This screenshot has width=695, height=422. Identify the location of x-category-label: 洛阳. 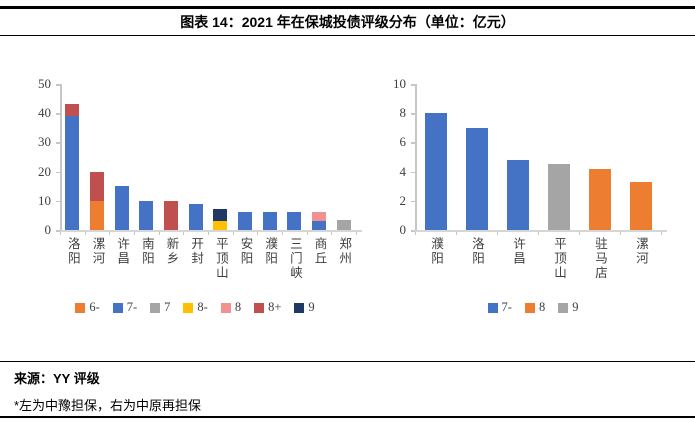
(476, 267).